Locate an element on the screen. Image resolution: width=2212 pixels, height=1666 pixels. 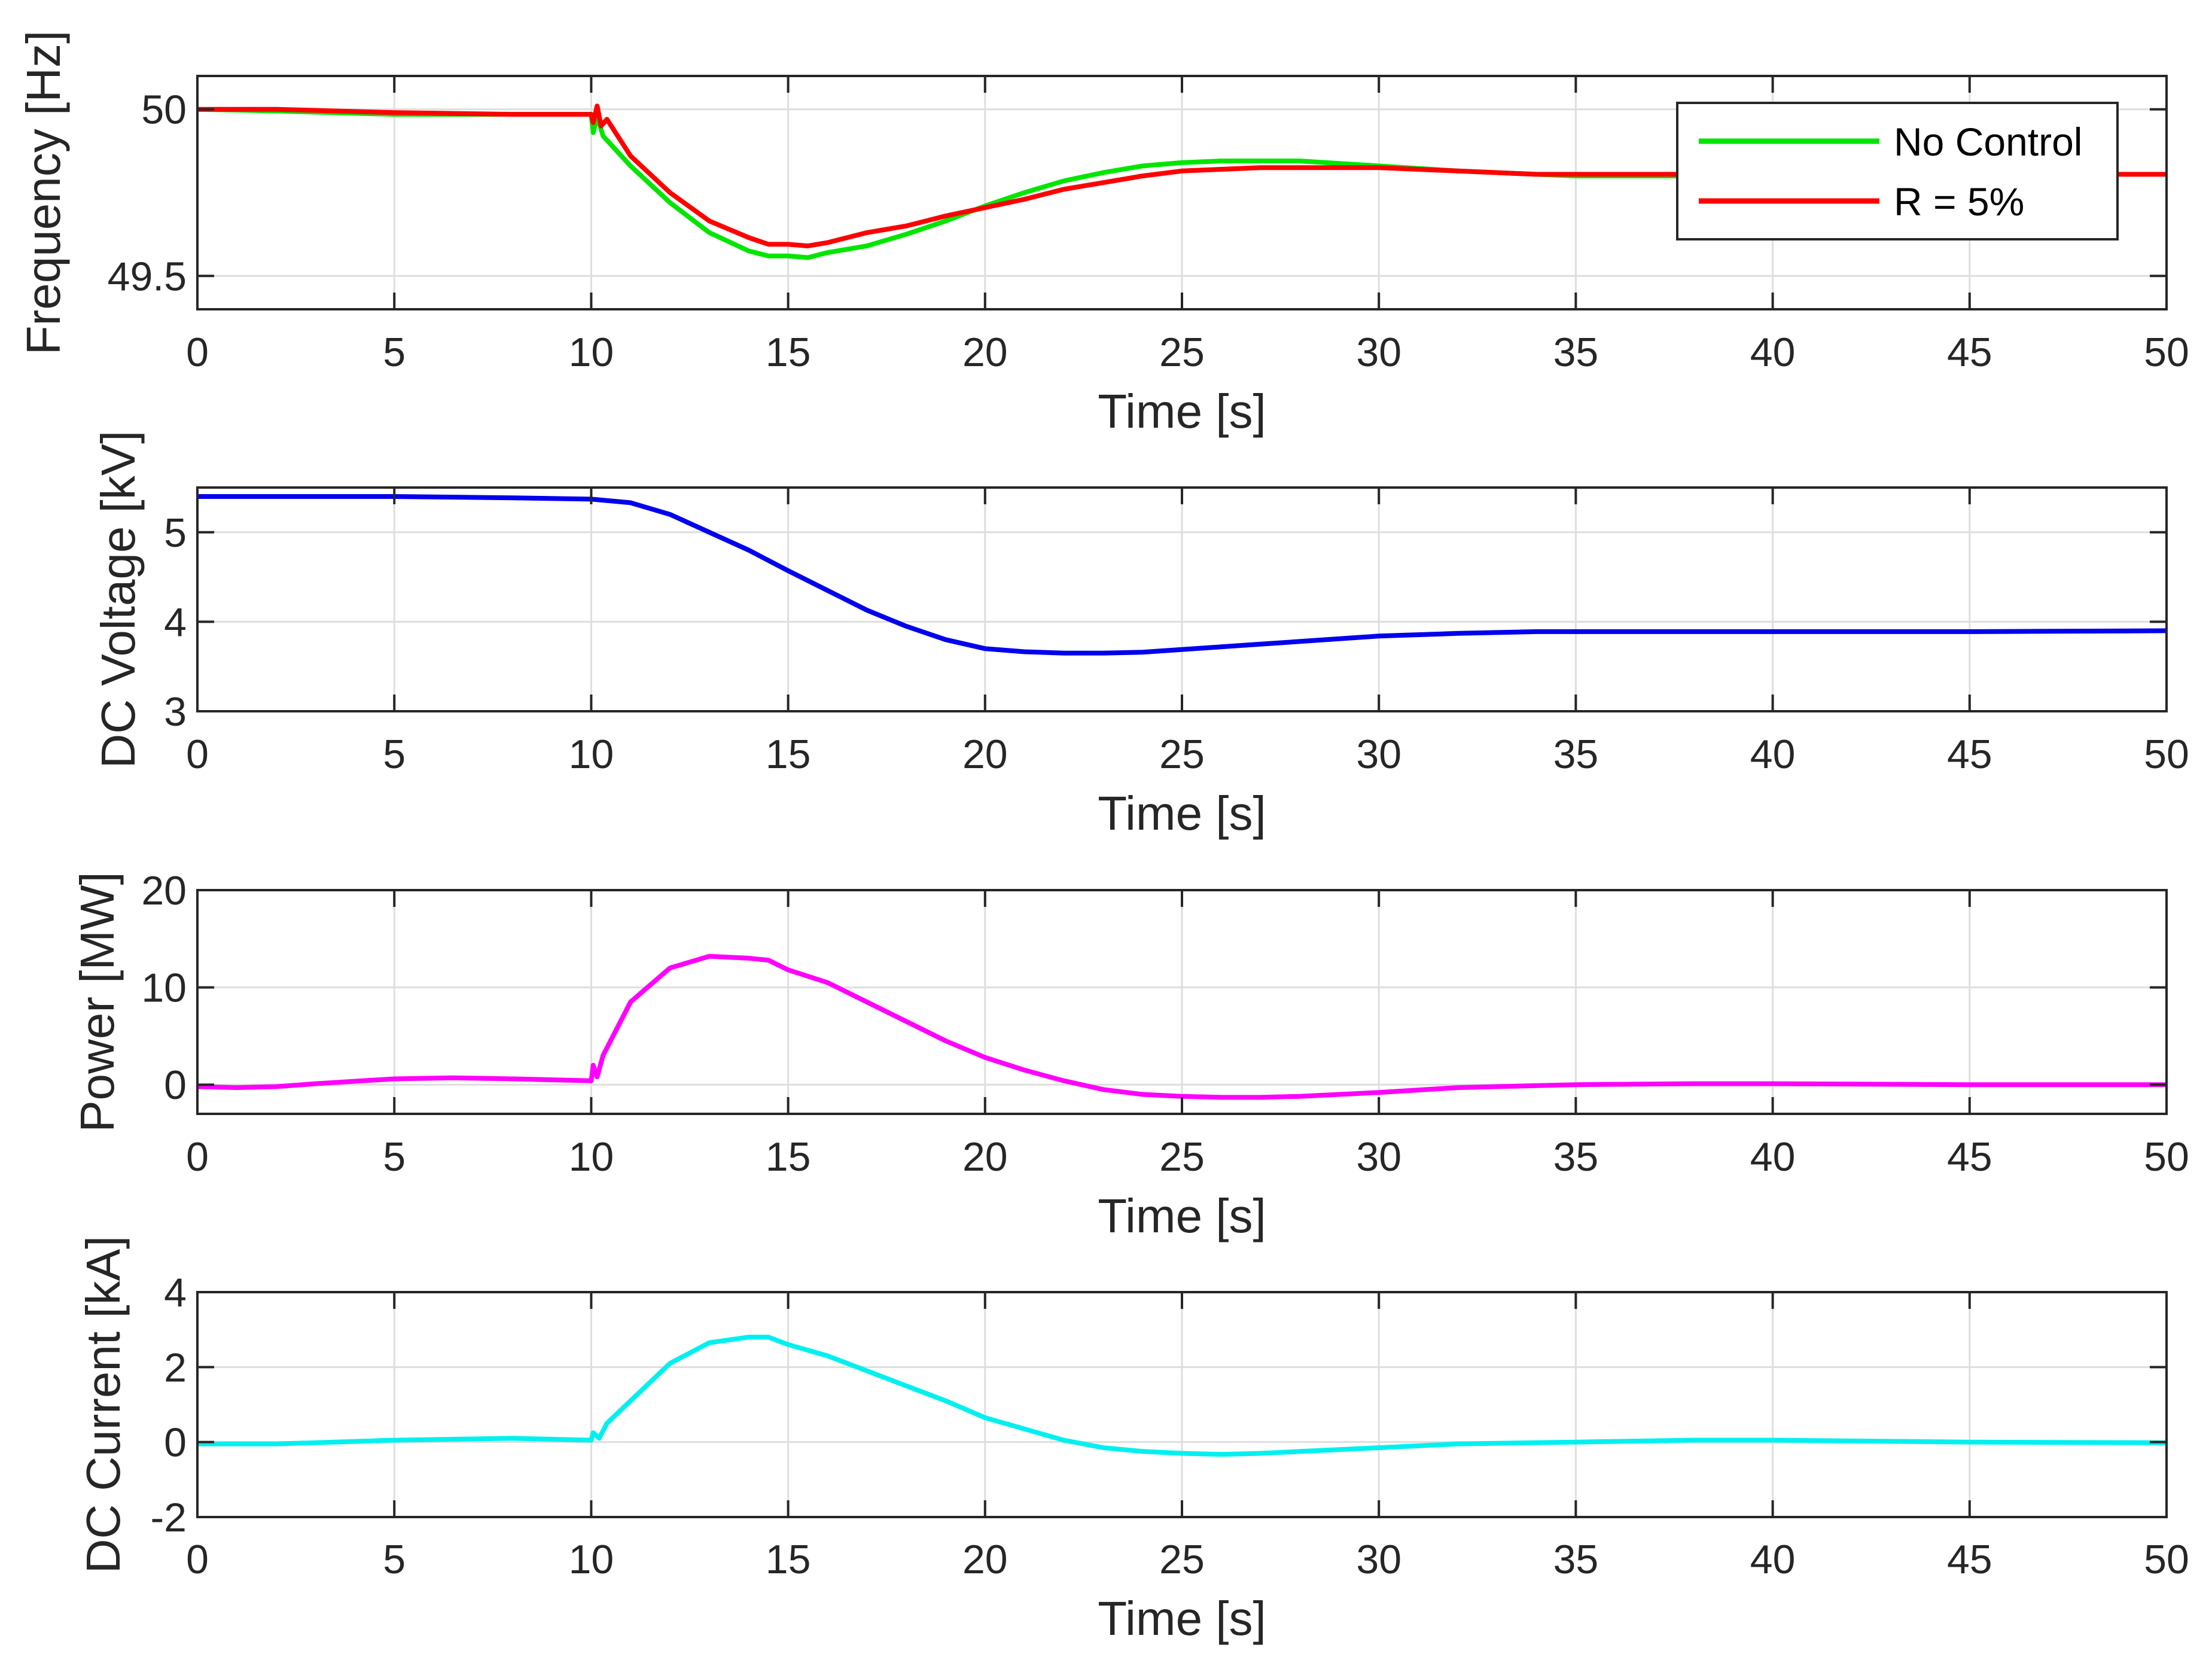
y-tick-label: 50 is located at coordinates (164, 110).